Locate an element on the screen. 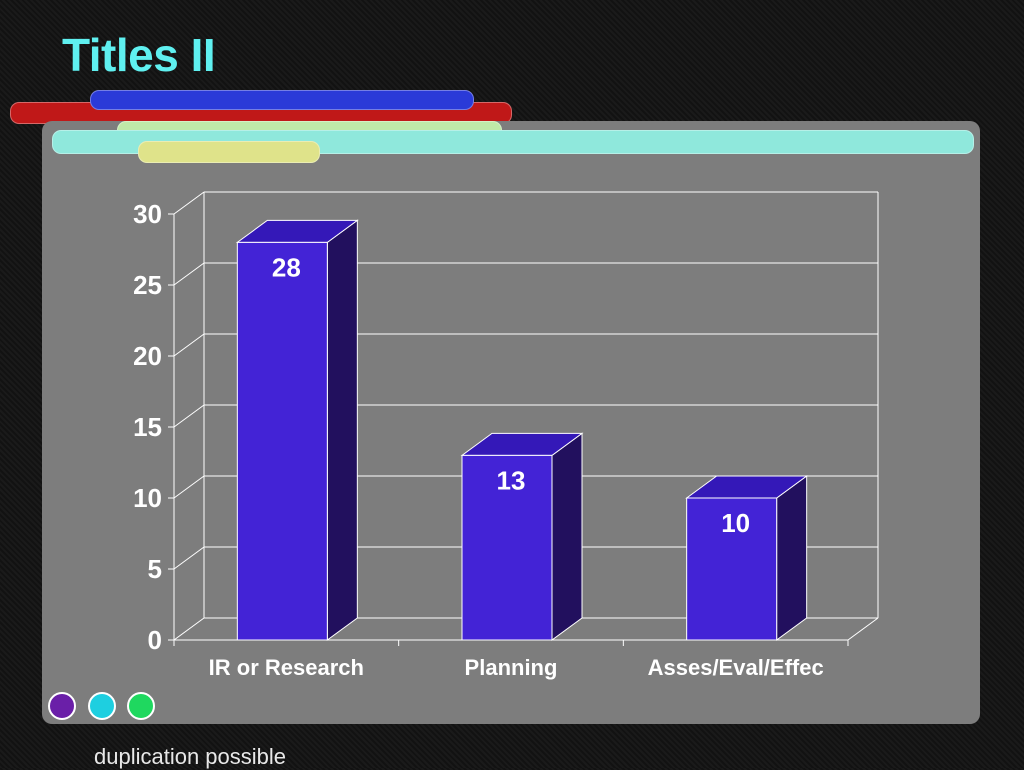 The image size is (1024, 770). y-tick-label: 5 is located at coordinates (155, 569).